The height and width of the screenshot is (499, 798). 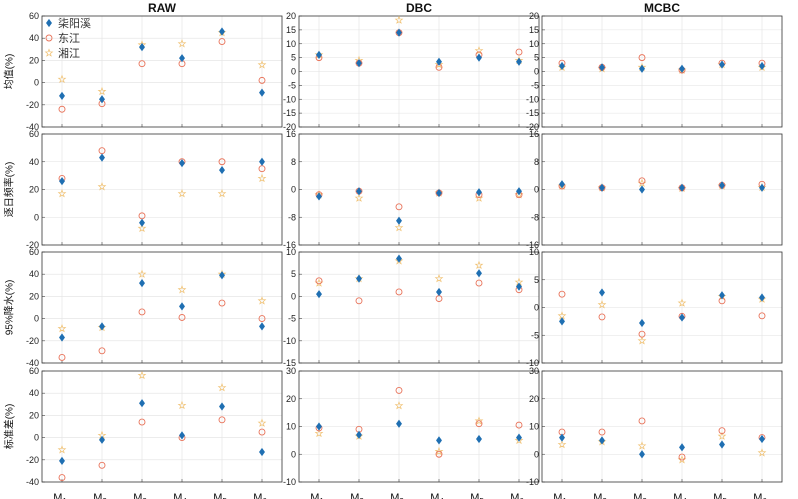 What do you see at coordinates (49, 23) in the screenshot?
I see `legend-marker` at bounding box center [49, 23].